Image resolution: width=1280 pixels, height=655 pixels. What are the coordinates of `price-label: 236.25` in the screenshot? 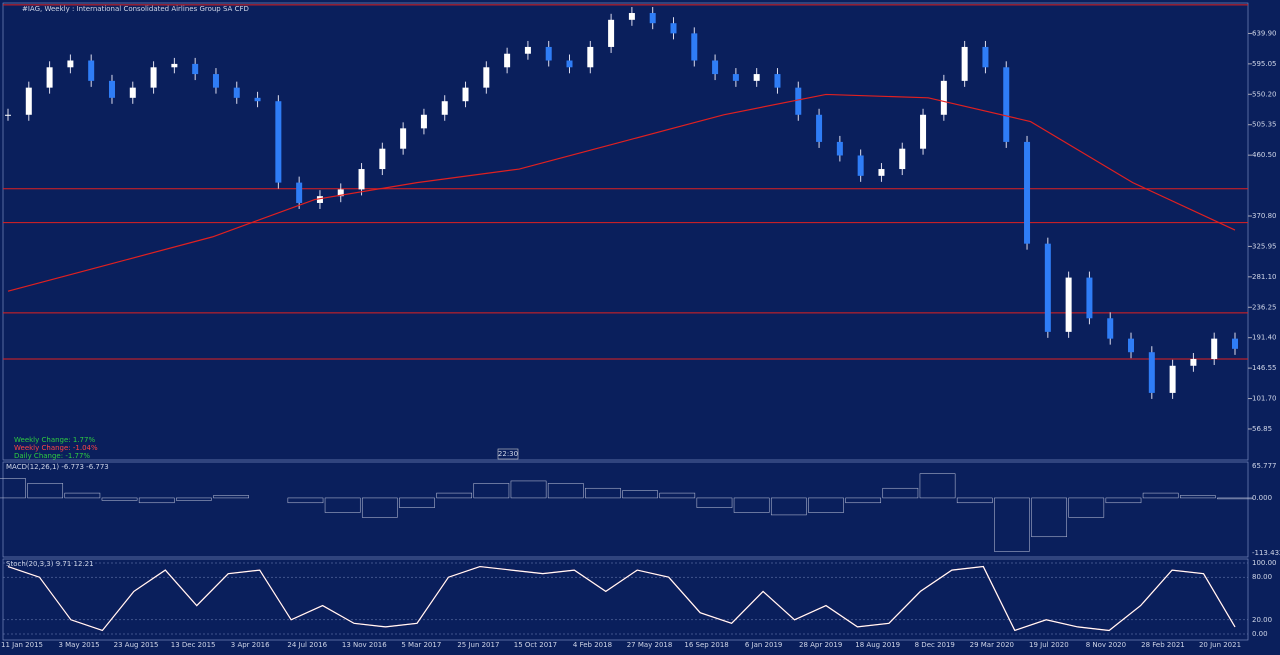 It's located at (1264, 307).